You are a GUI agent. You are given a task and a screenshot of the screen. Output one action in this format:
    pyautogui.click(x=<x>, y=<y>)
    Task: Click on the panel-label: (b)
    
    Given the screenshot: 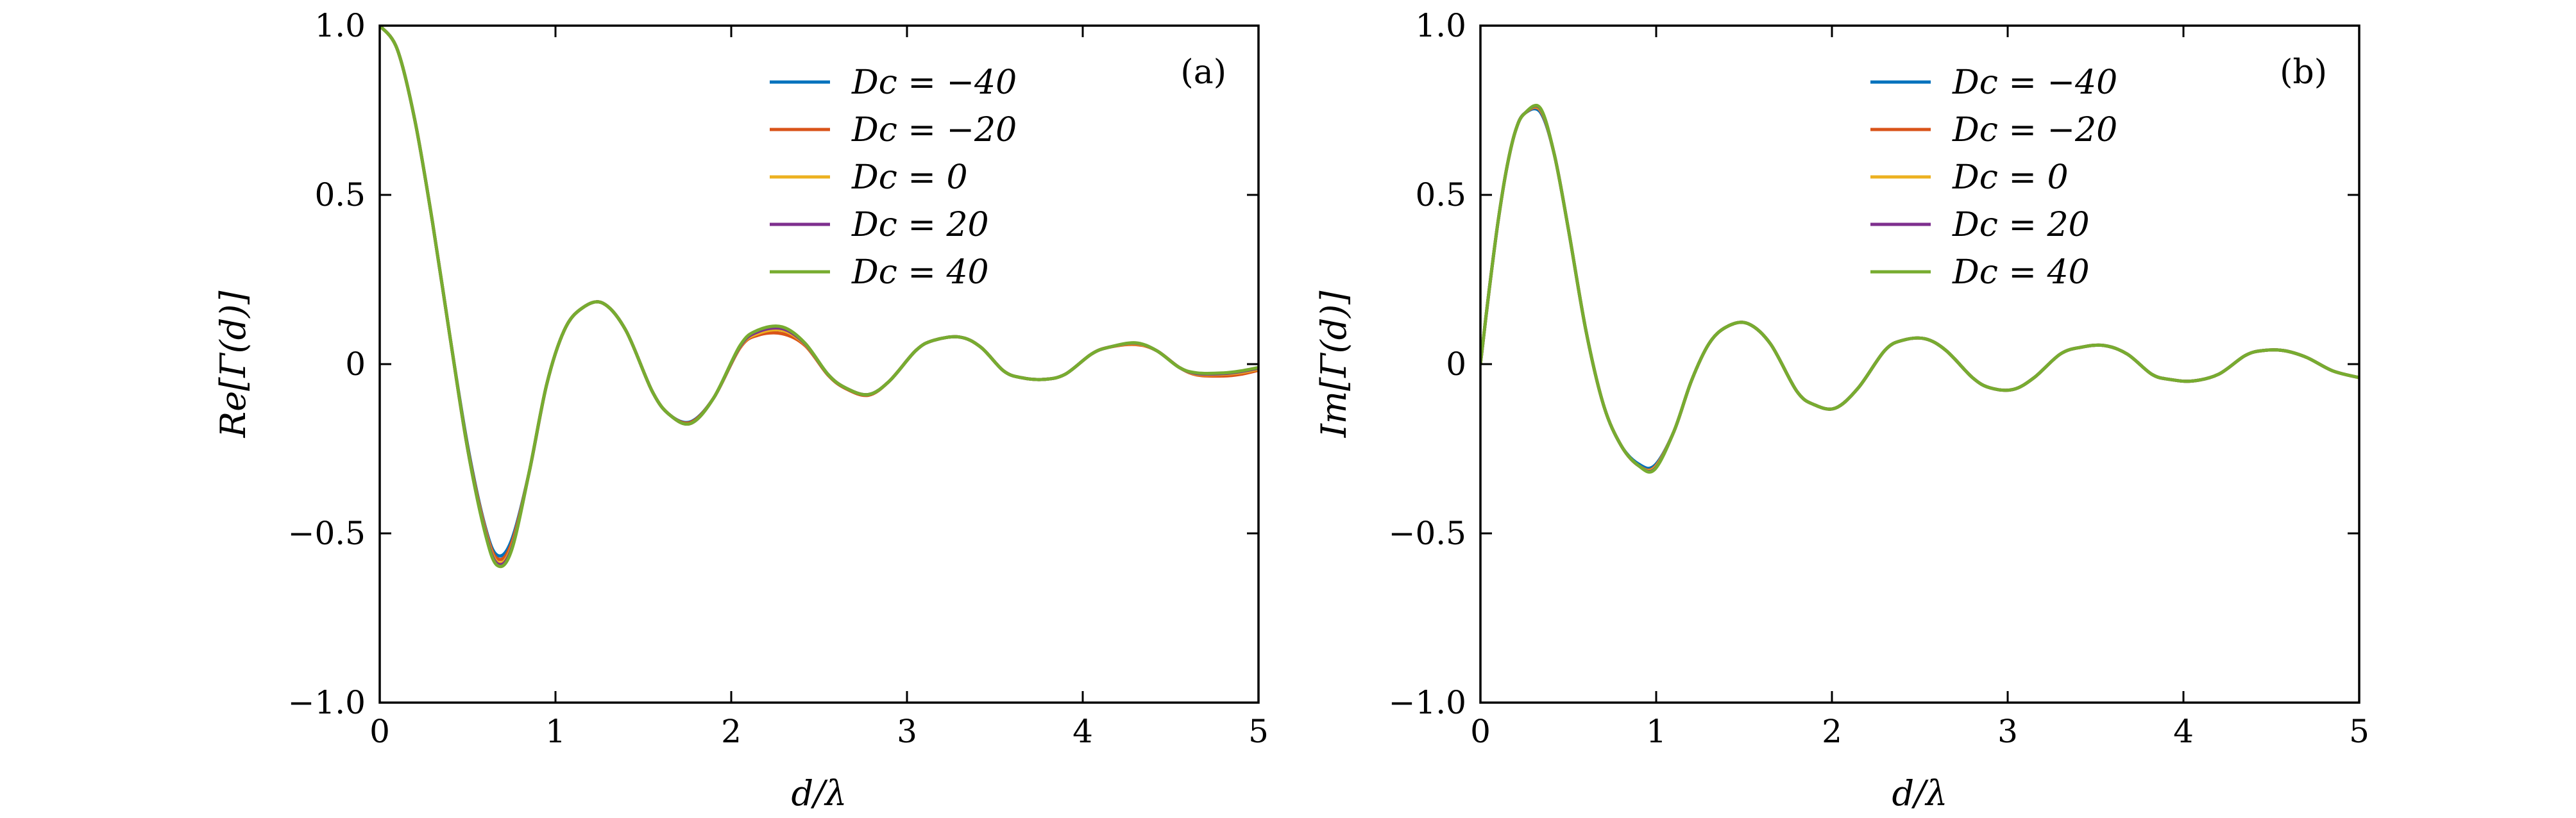 What is the action you would take?
    pyautogui.click(x=2303, y=72)
    